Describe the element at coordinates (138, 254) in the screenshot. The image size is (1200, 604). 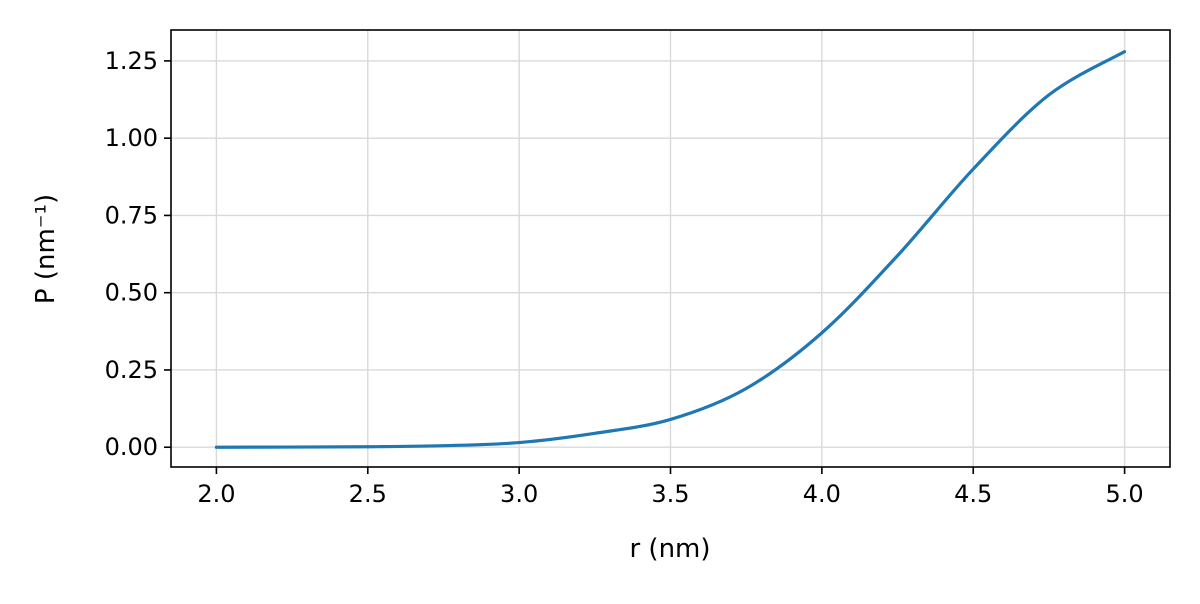
I see `y-axis: 0.00 0.25 0.50 0.75 1.00 1.25` at that location.